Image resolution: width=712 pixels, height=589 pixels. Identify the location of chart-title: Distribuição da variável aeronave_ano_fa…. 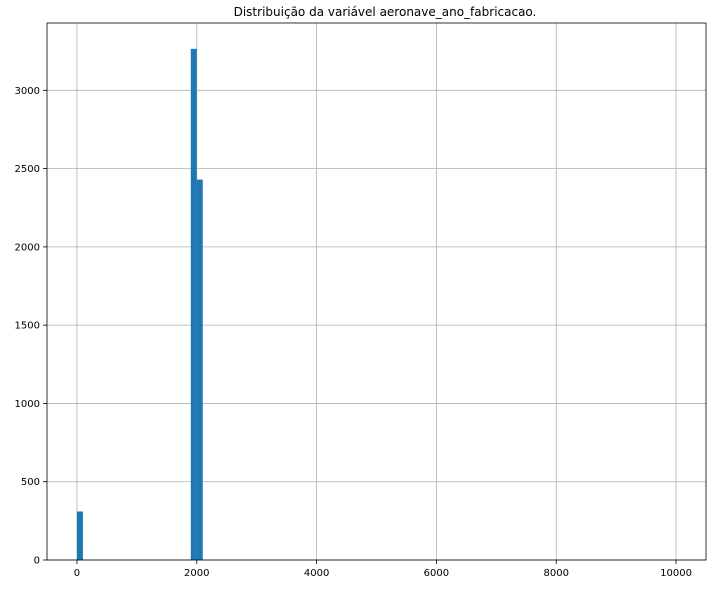
(385, 12).